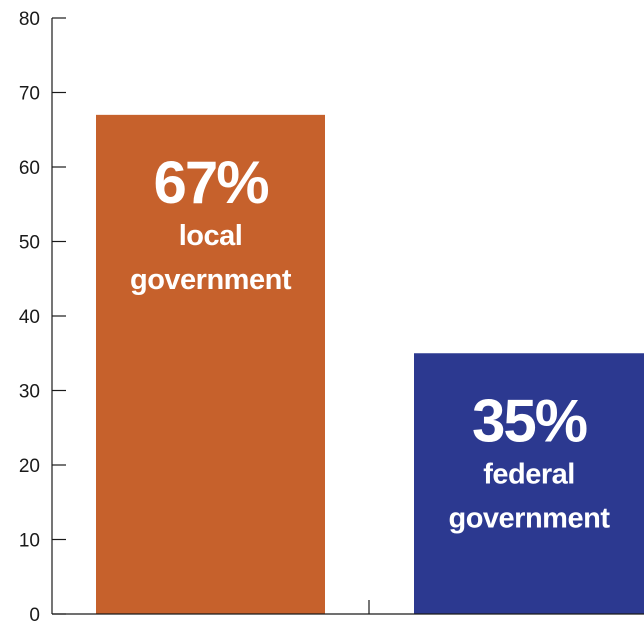  Describe the element at coordinates (348, 607) in the screenshot. I see `x-axis` at that location.